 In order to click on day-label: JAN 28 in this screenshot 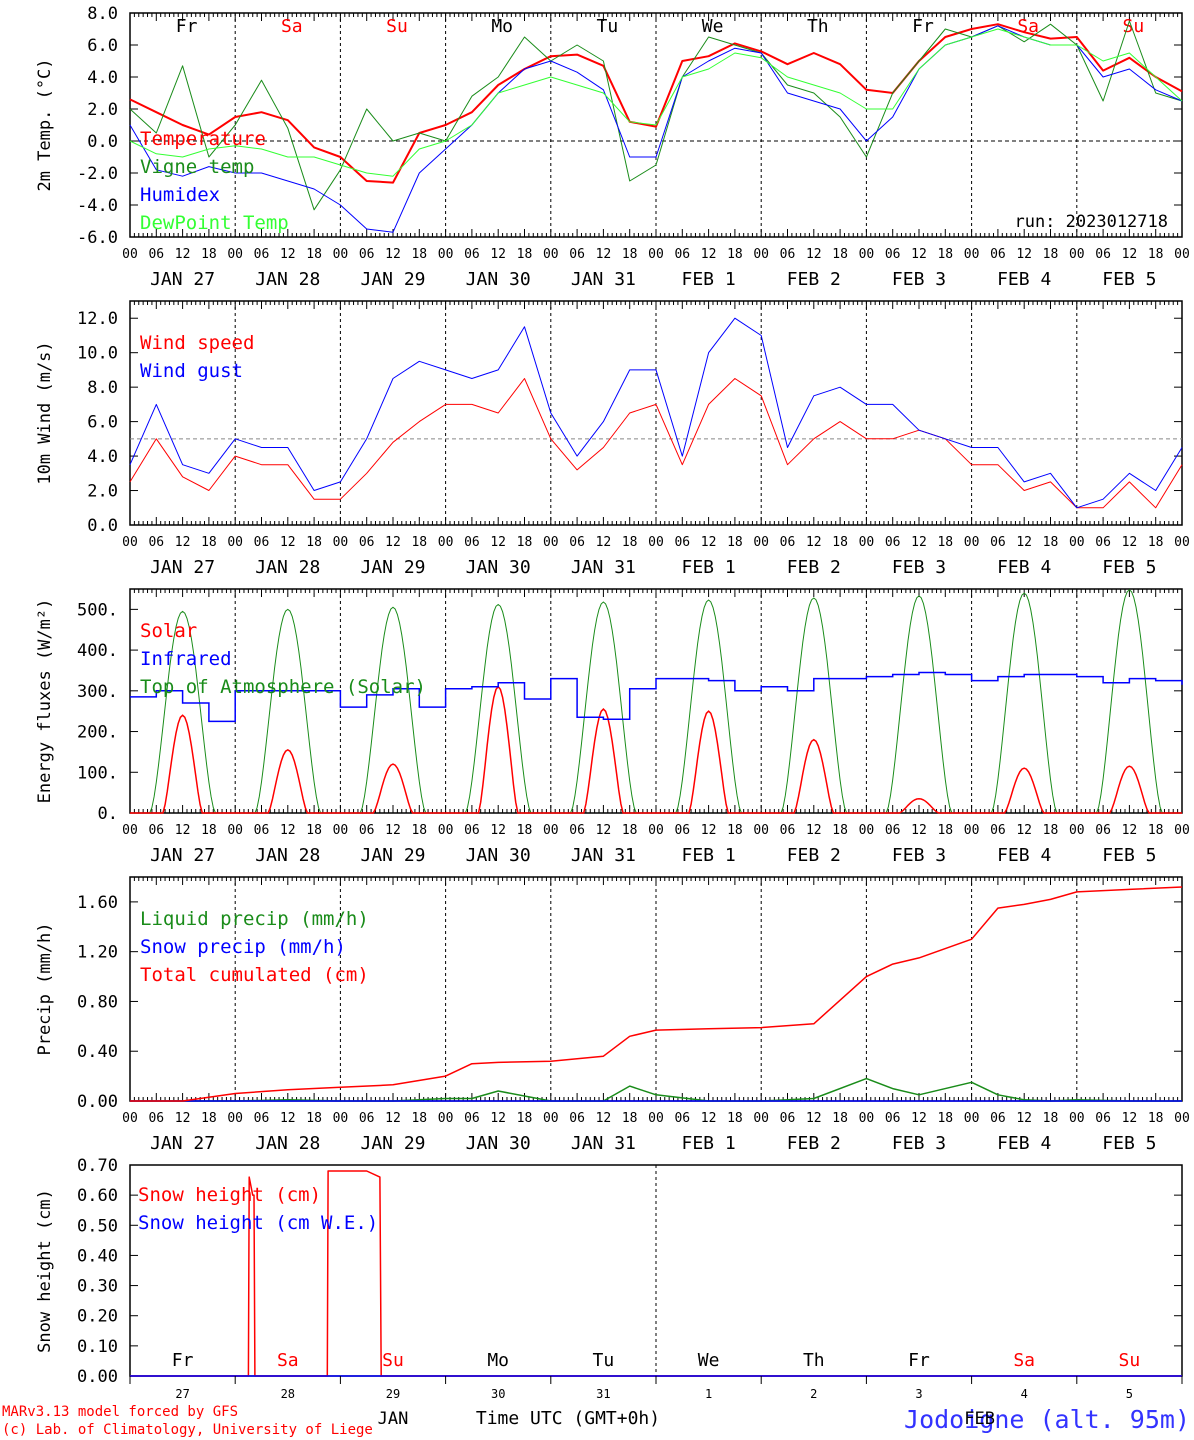, I will do `click(287, 855)`.